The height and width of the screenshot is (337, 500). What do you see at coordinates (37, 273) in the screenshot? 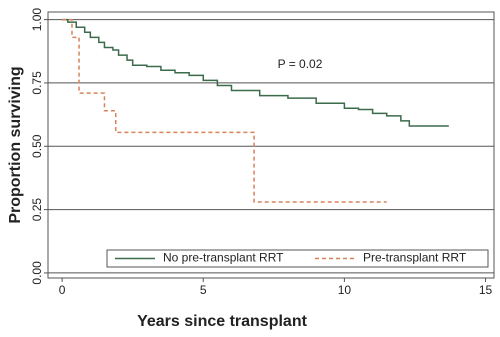
I see `y-tick-label: 0.00` at bounding box center [37, 273].